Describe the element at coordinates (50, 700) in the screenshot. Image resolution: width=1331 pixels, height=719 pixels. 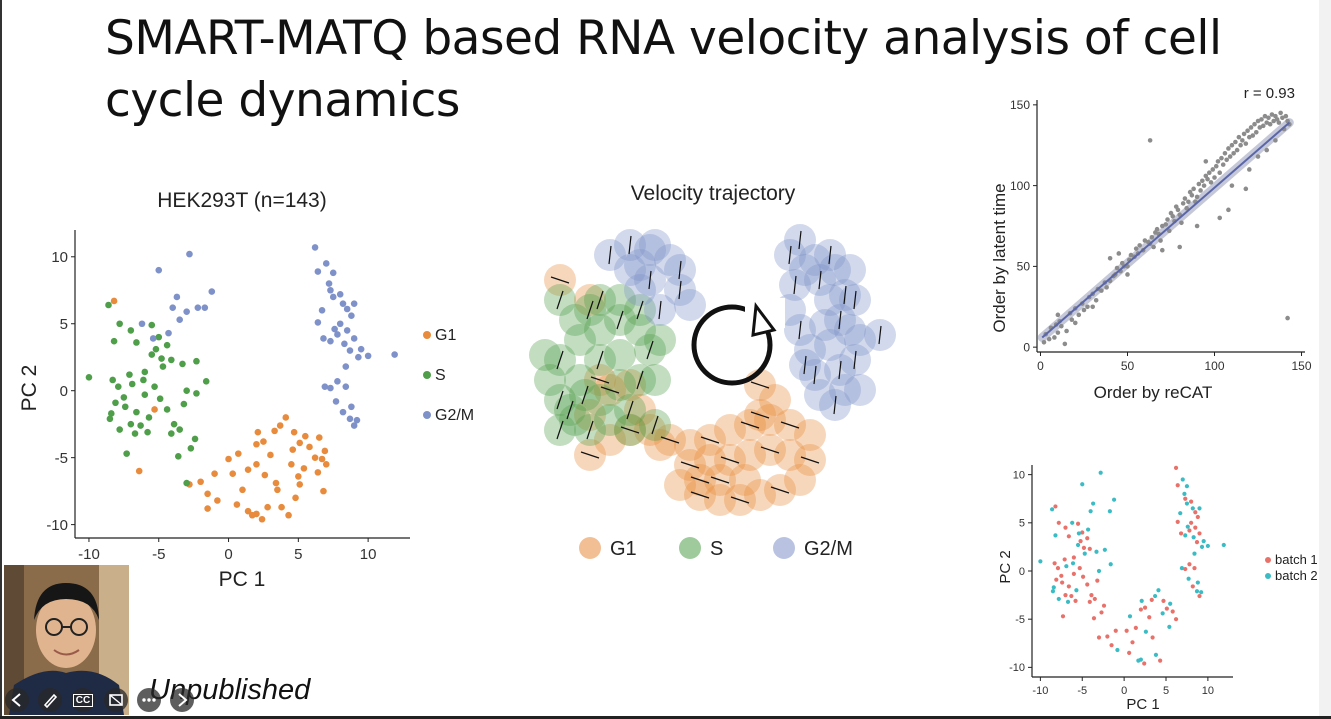
I see `pen-icon` at that location.